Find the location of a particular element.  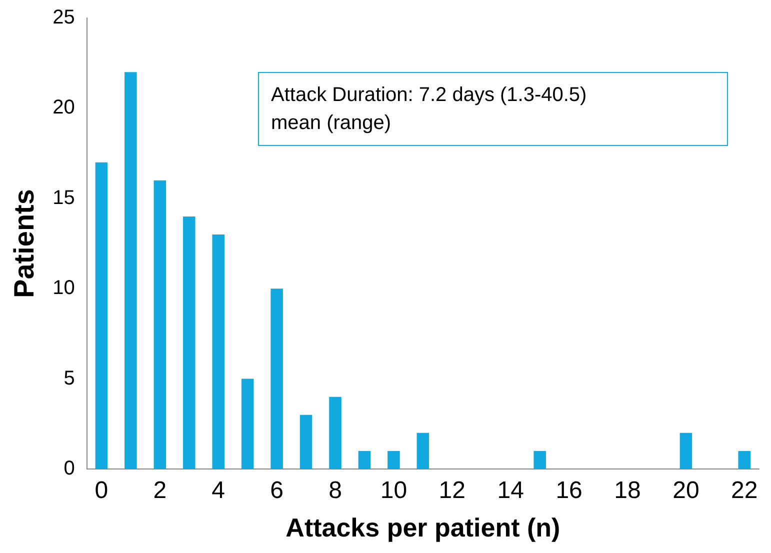

annotation: mean (range) is located at coordinates (331, 123).